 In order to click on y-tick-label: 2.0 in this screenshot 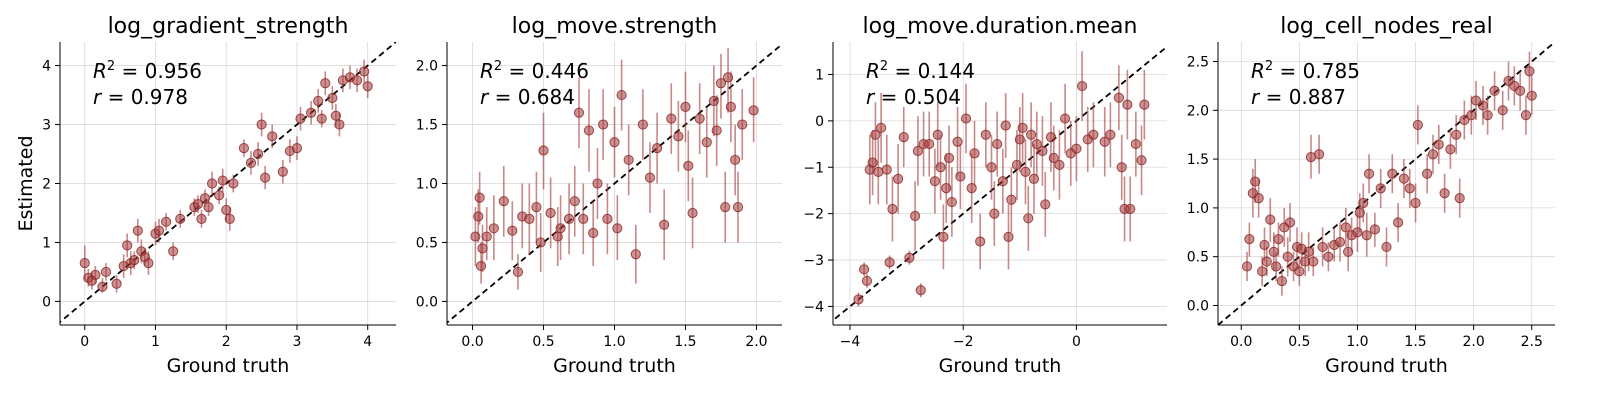, I will do `click(427, 67)`.